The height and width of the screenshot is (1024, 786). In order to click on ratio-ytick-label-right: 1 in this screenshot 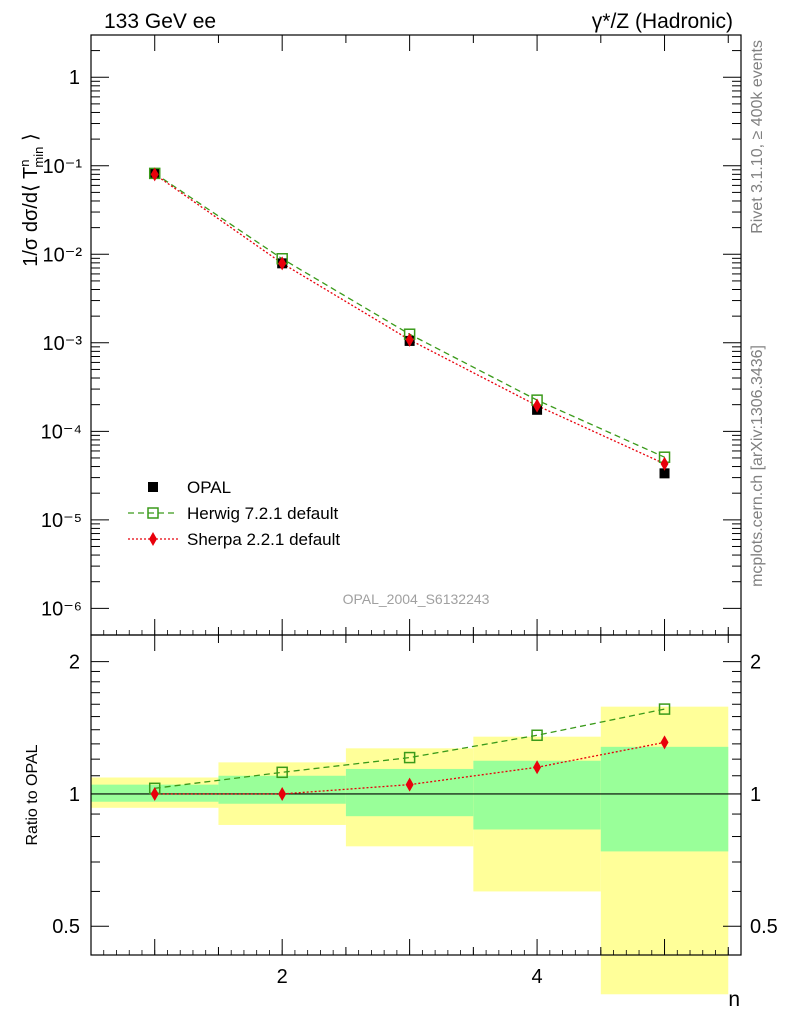, I will do `click(755, 795)`.